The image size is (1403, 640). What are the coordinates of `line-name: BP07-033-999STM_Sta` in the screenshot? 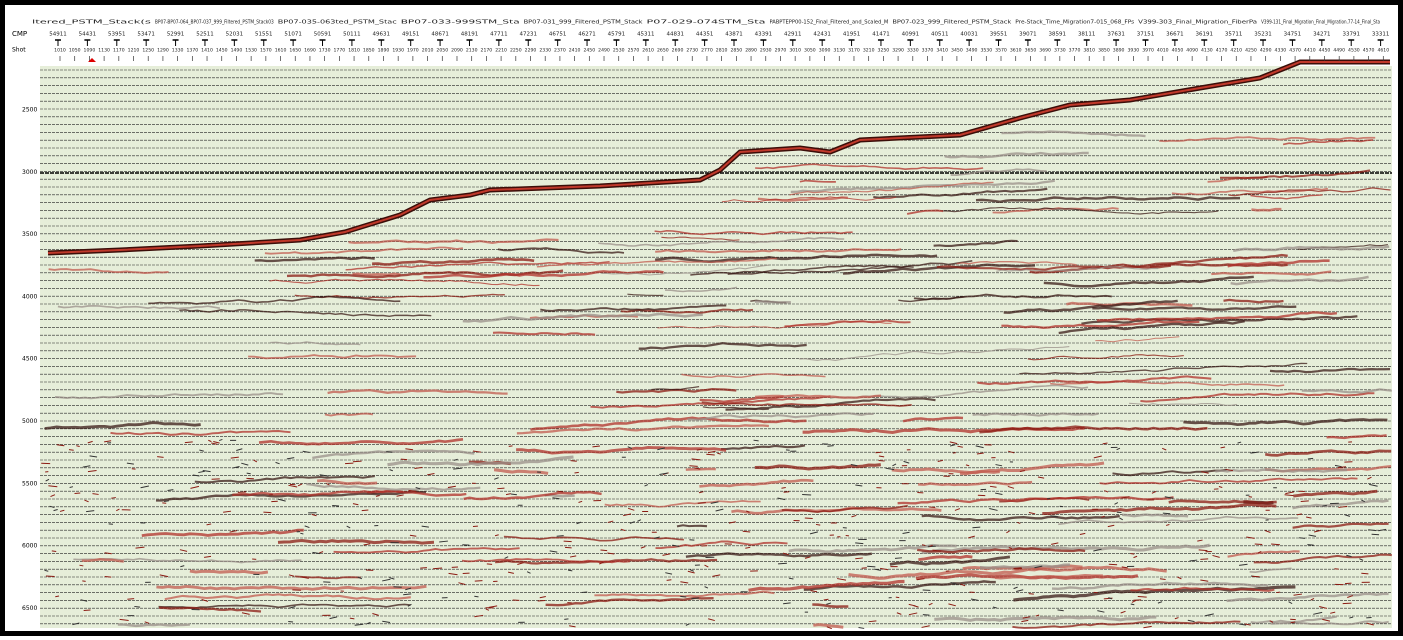 It's located at (460, 23).